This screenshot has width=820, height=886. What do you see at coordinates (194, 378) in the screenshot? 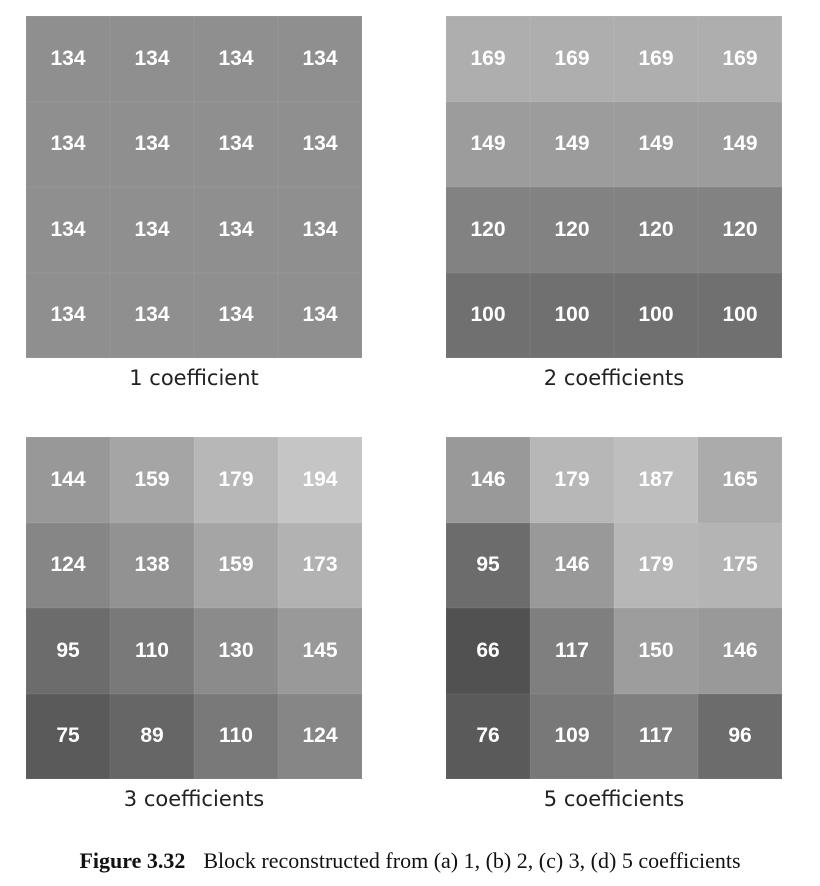
I see `panel-caption-a: 1 coefficient` at bounding box center [194, 378].